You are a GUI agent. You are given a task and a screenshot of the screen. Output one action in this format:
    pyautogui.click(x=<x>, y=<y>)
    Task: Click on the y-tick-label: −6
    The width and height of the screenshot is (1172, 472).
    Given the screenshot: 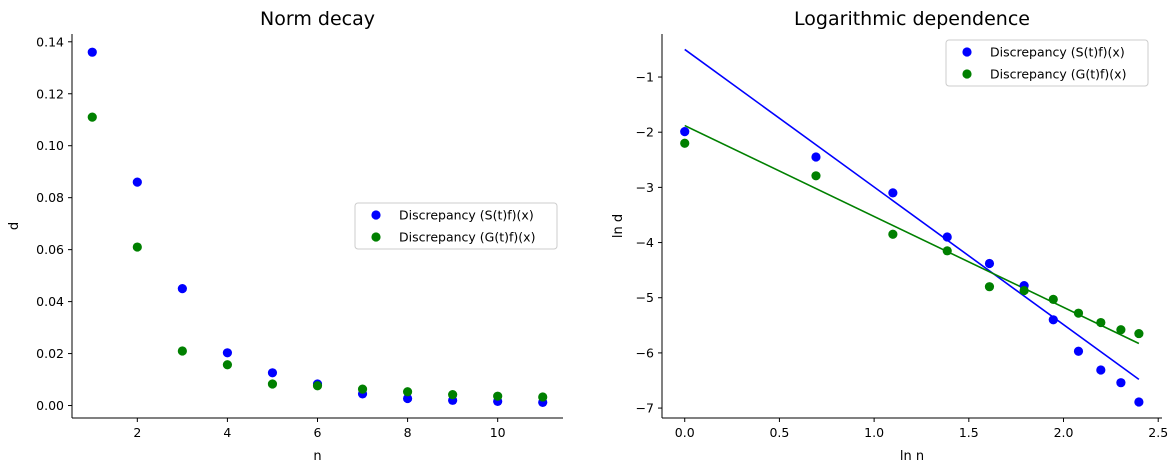 What is the action you would take?
    pyautogui.click(x=645, y=352)
    